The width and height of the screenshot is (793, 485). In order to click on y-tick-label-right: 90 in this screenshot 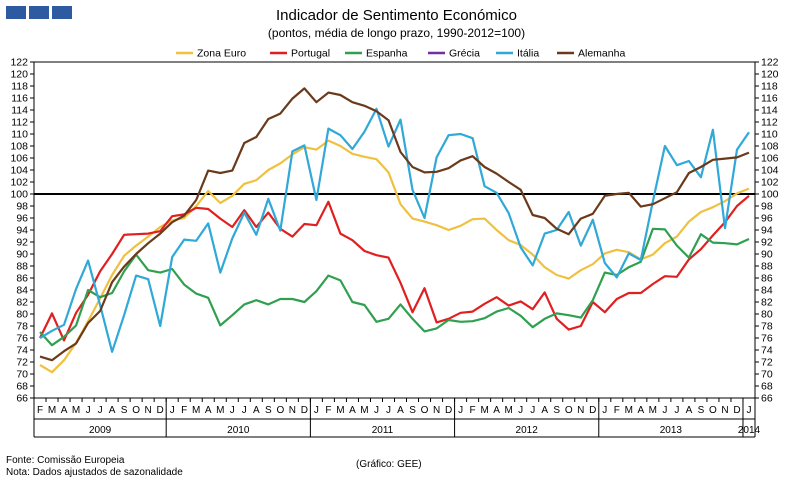, I will do `click(767, 255)`.